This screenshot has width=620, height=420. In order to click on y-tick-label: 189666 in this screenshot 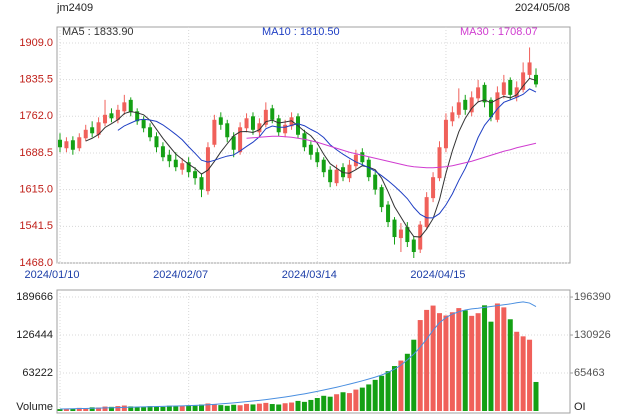, I will do `click(34, 297)`.